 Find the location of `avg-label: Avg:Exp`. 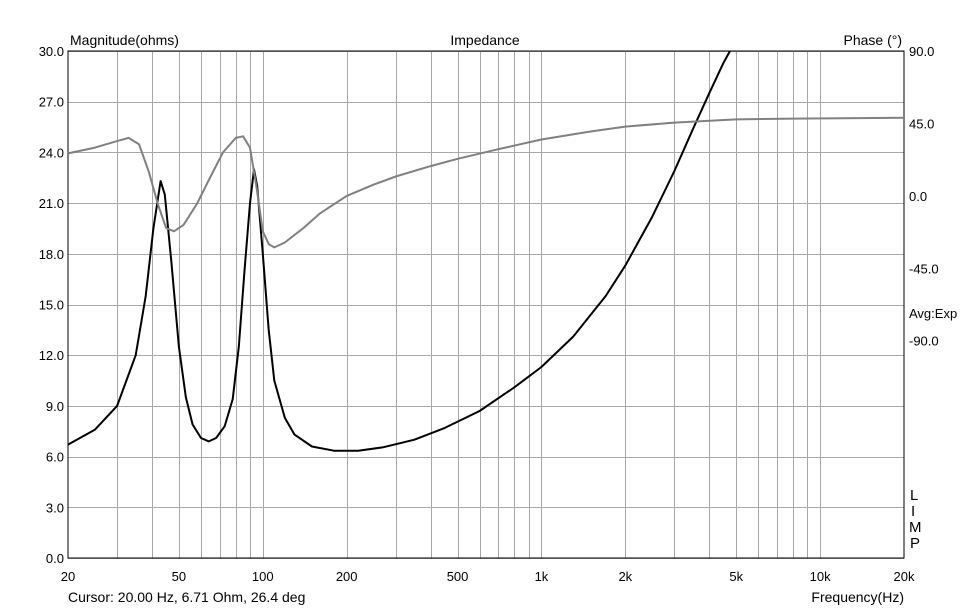

avg-label: Avg:Exp is located at coordinates (933, 313).